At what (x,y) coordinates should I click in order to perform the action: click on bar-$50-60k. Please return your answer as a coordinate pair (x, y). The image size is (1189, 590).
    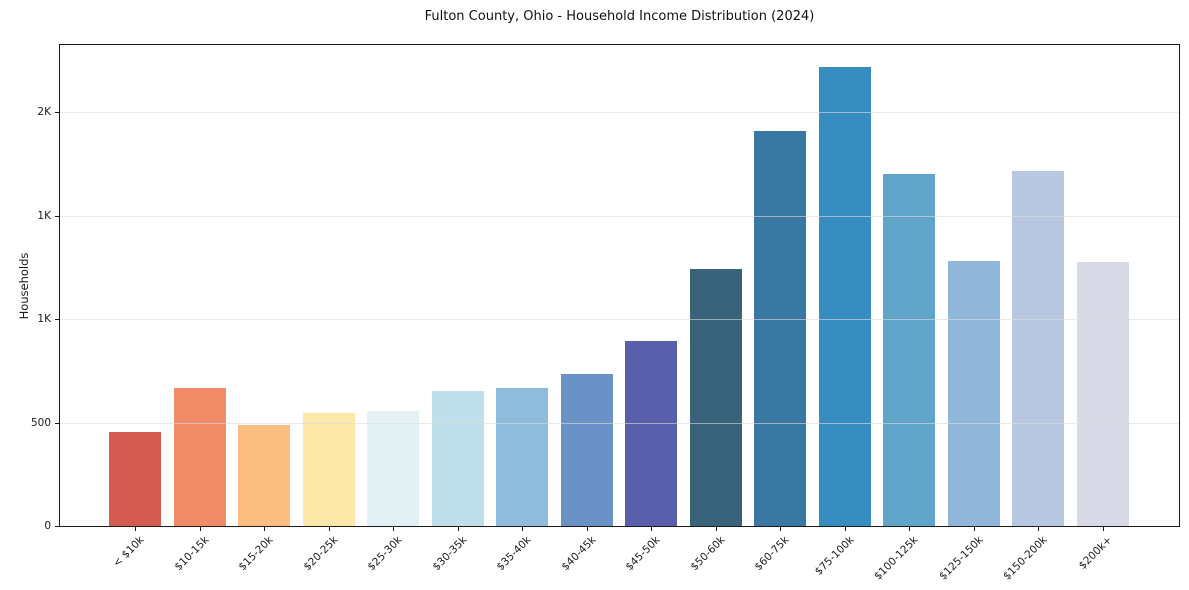
    Looking at the image, I should click on (715, 397).